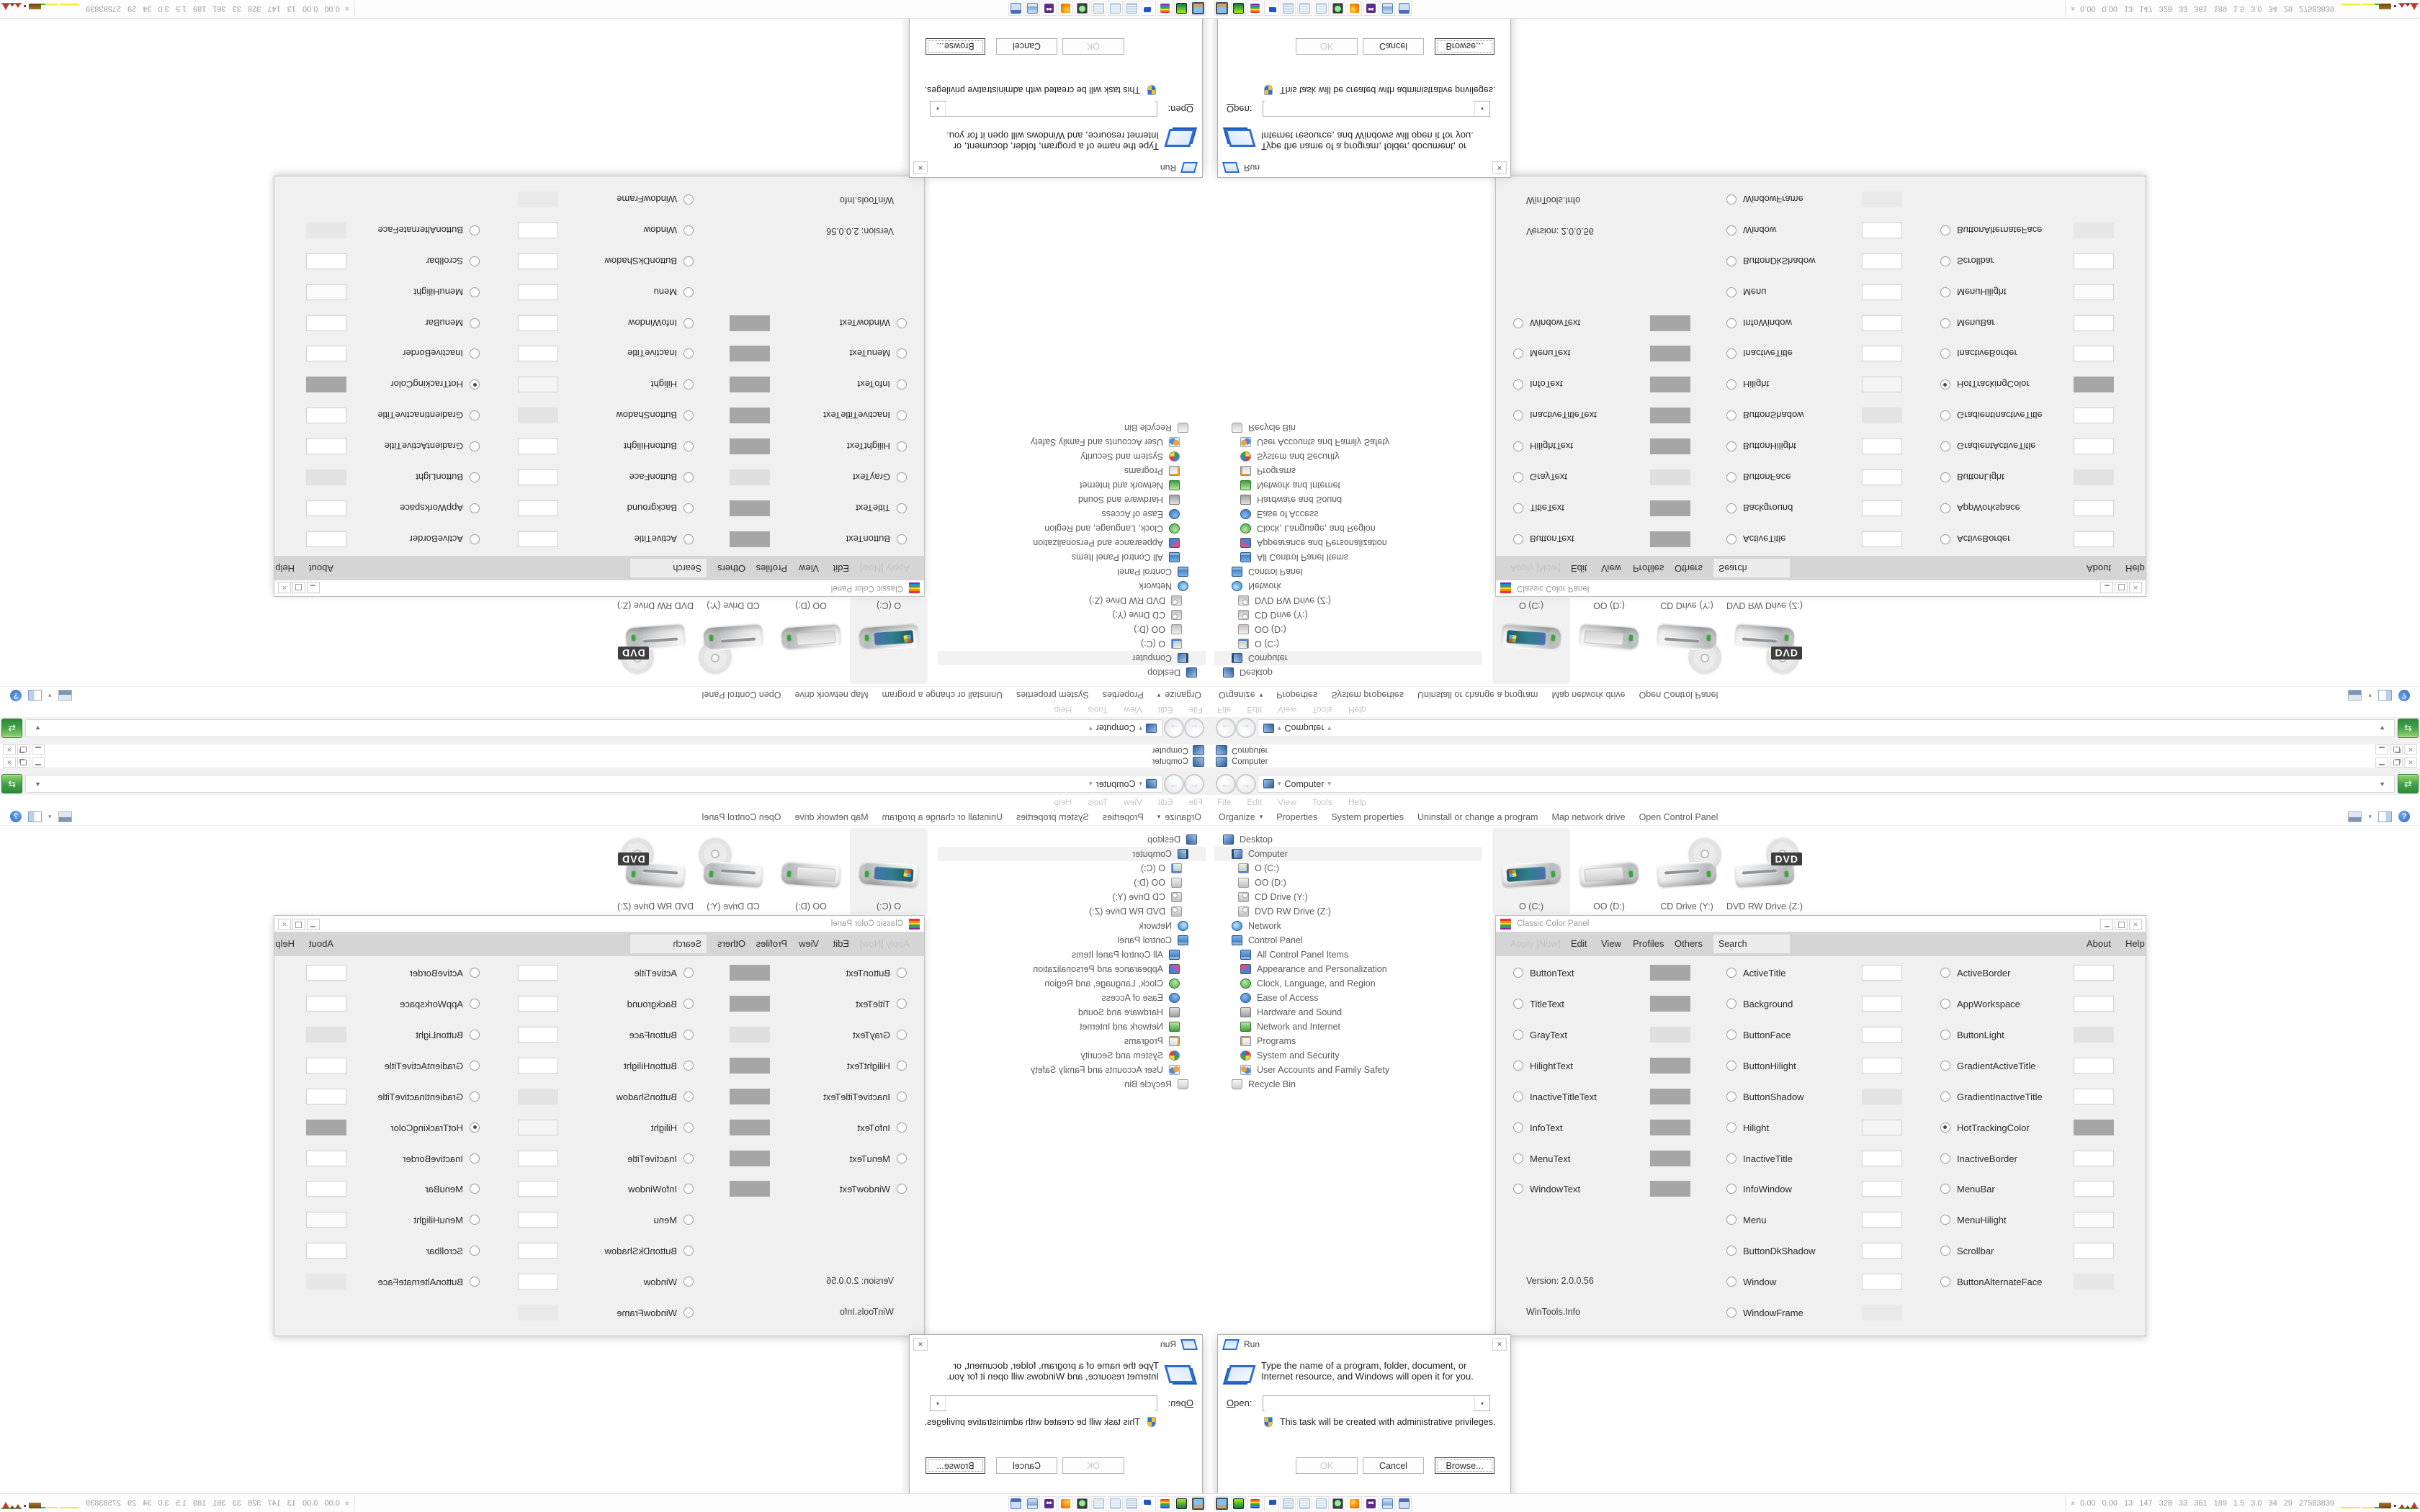 The height and width of the screenshot is (1512, 2420). Describe the element at coordinates (50, 816) in the screenshot. I see `chevron-down-icon: ▾` at that location.